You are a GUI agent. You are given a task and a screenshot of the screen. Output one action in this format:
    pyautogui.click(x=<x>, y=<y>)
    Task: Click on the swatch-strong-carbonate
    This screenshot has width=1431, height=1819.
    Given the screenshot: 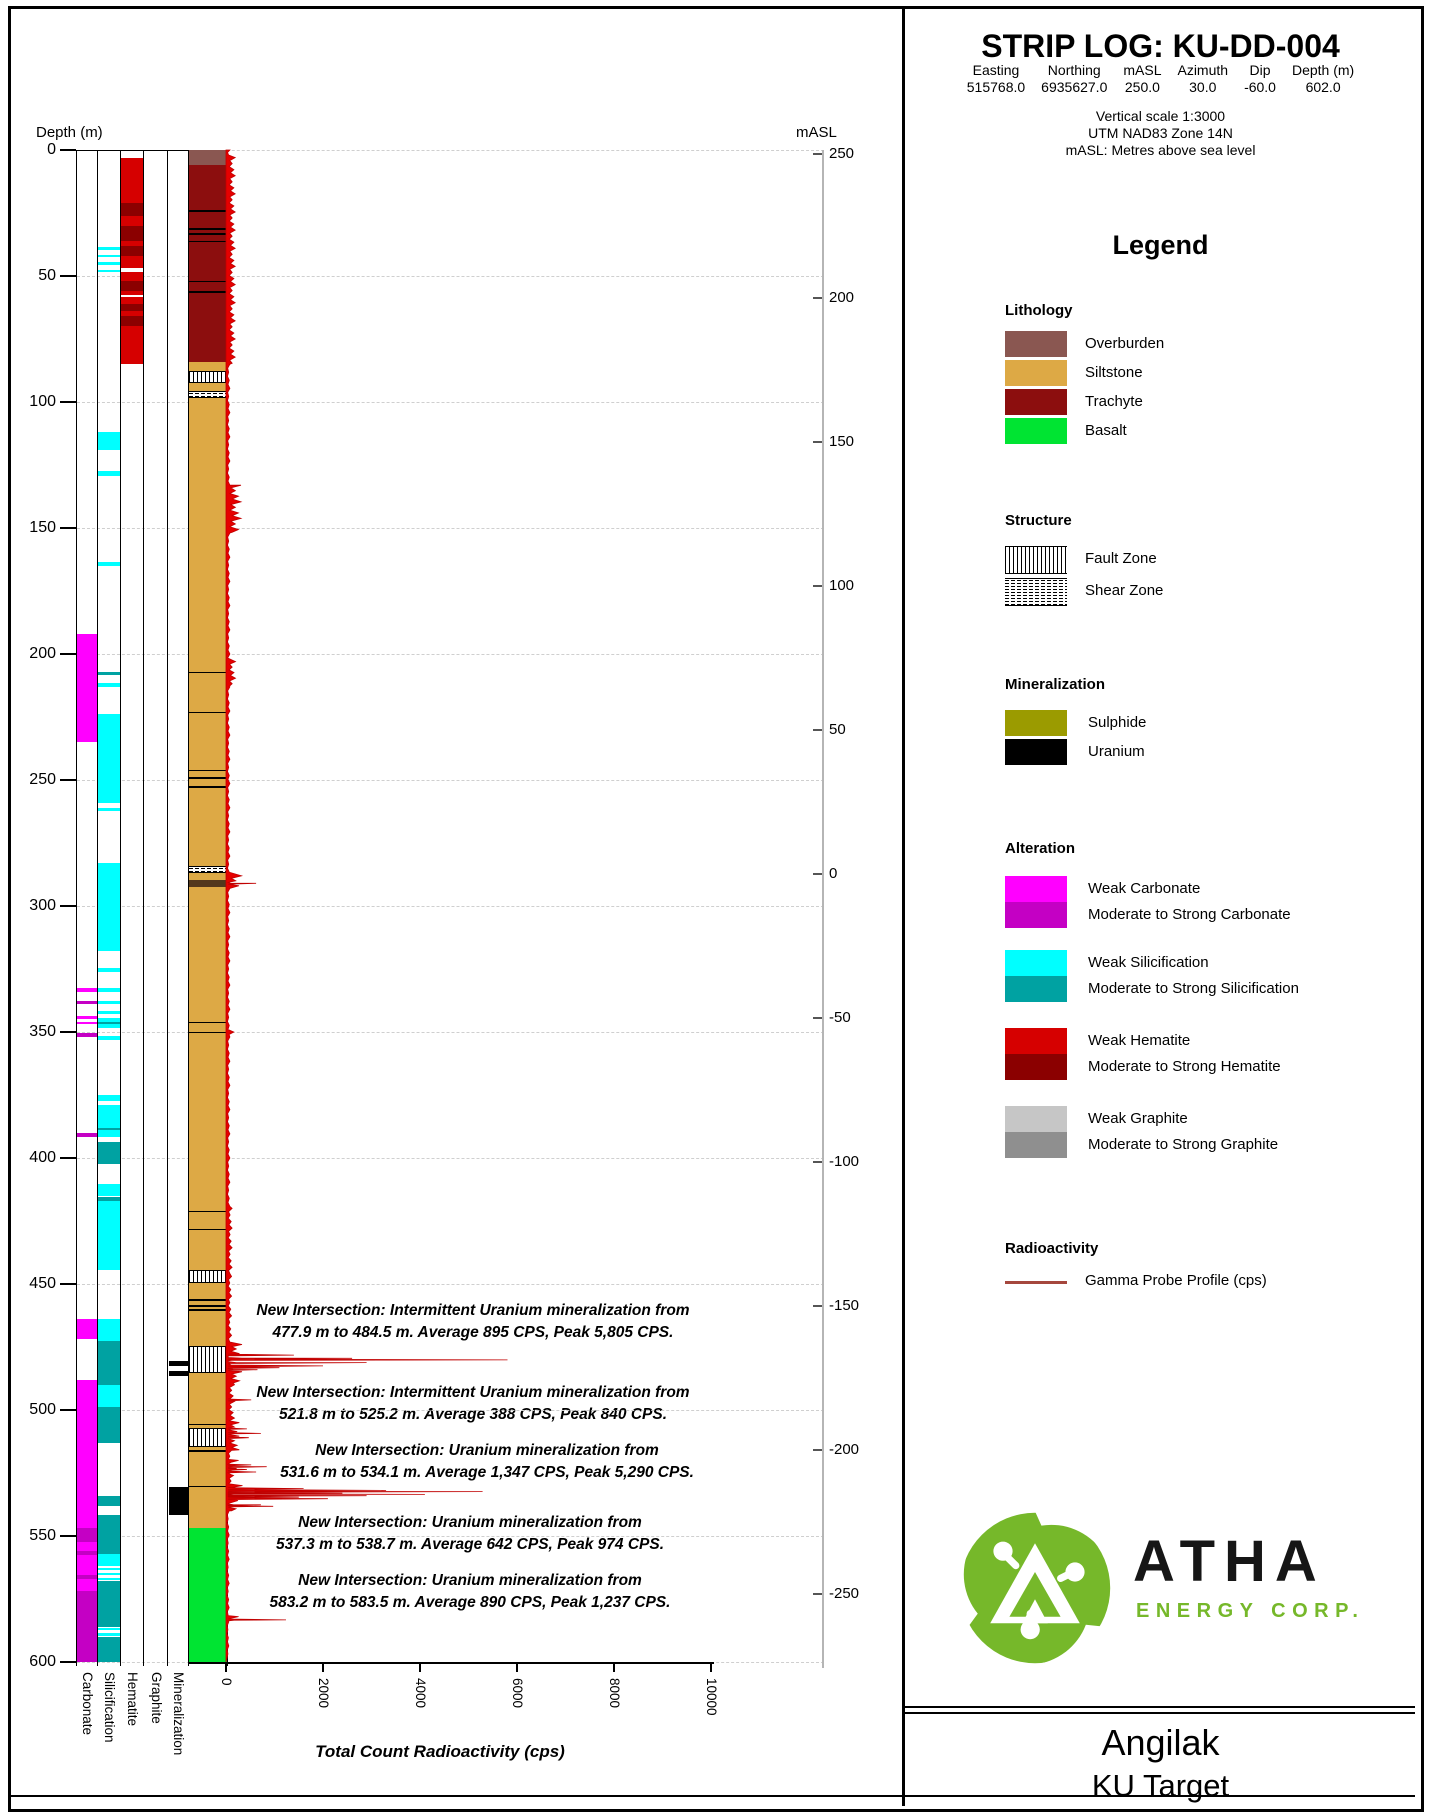 What is the action you would take?
    pyautogui.click(x=1036, y=915)
    